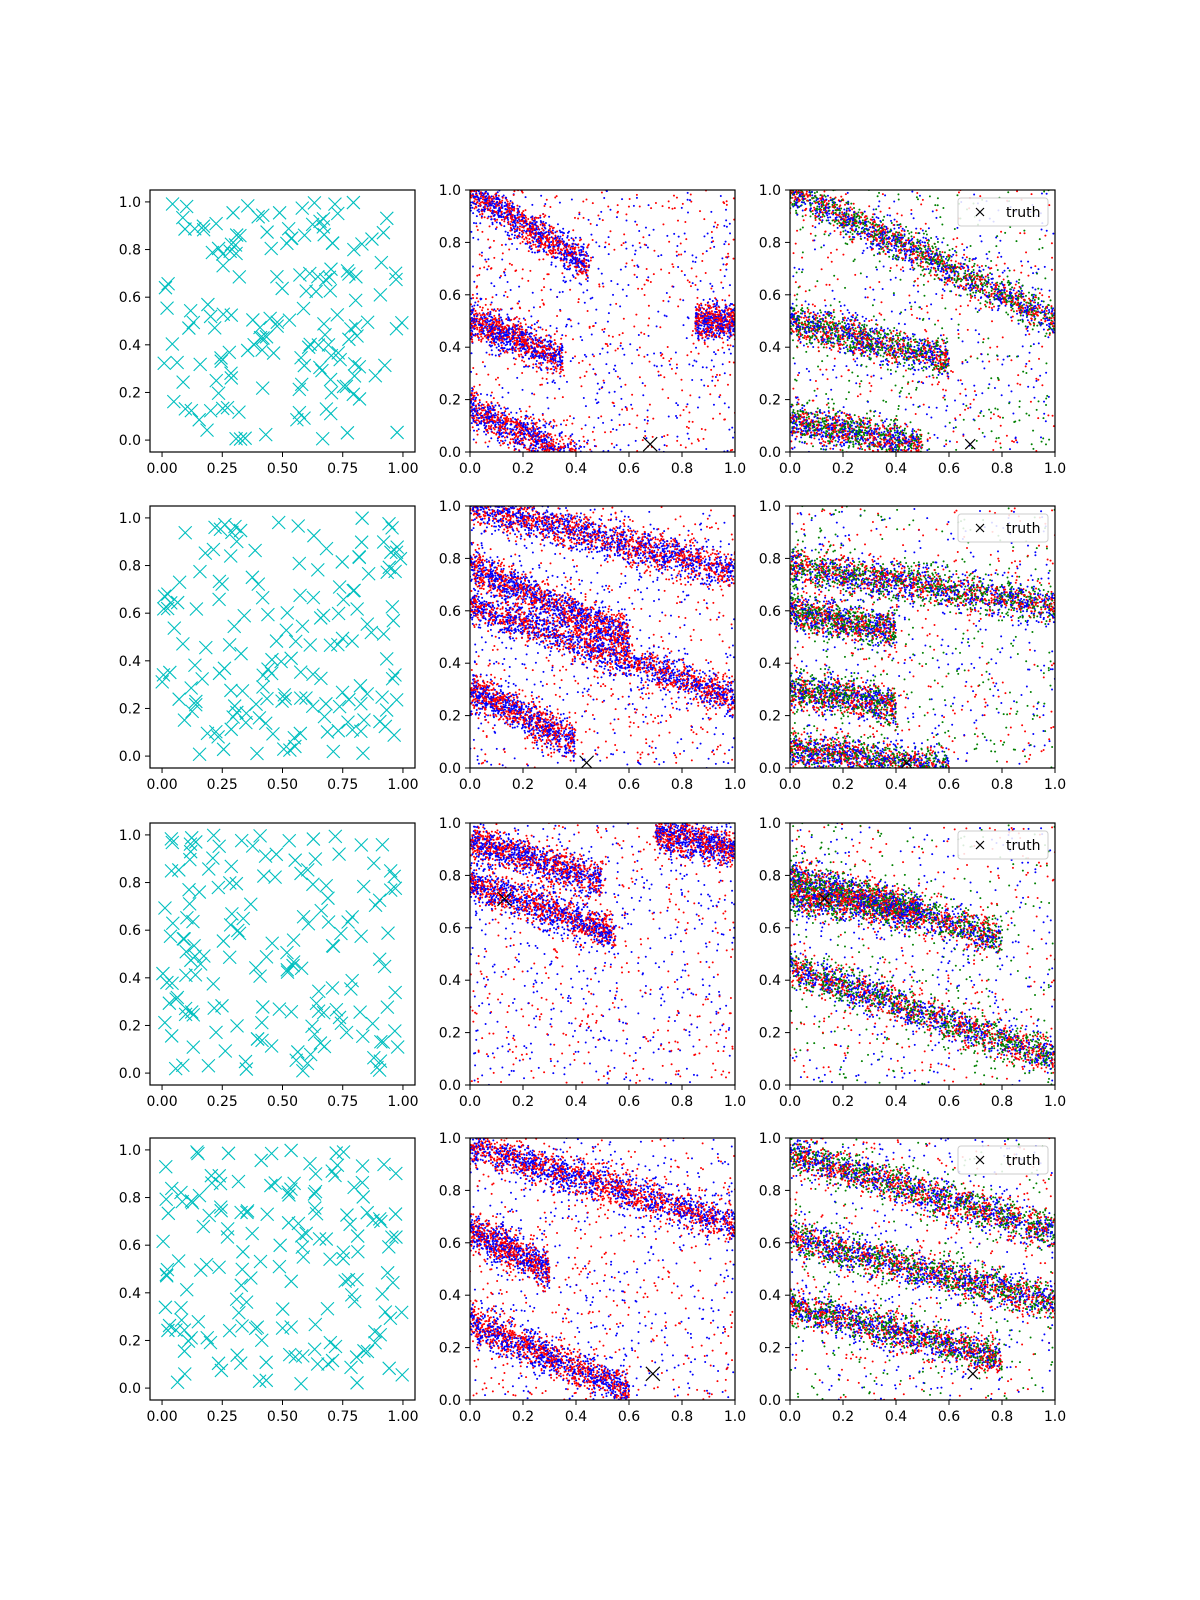  Describe the element at coordinates (130, 203) in the screenshot. I see `y-tick-label: 1.0` at that location.